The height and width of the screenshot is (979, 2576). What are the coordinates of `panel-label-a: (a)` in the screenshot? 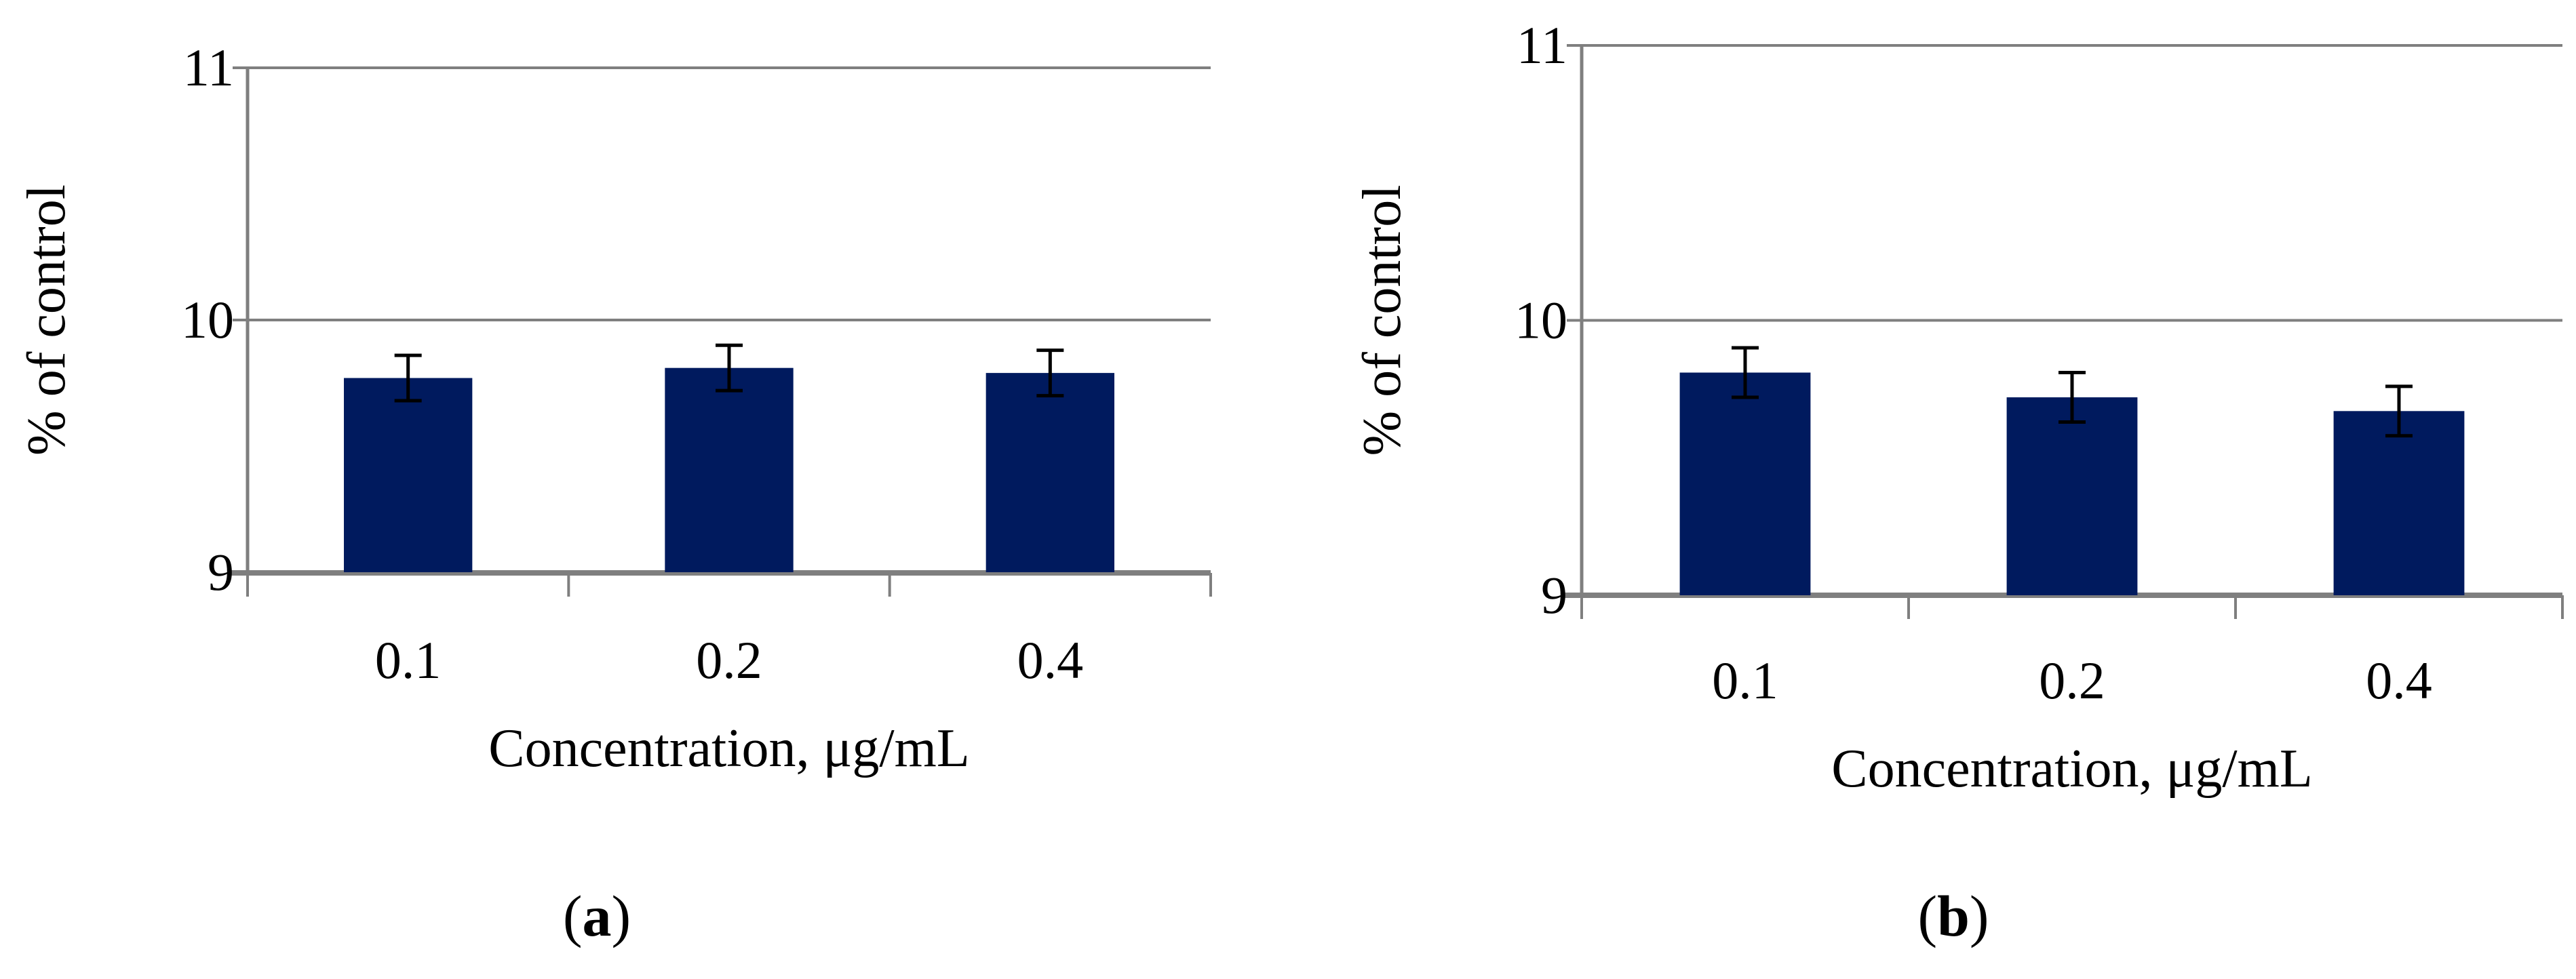 It's located at (597, 915).